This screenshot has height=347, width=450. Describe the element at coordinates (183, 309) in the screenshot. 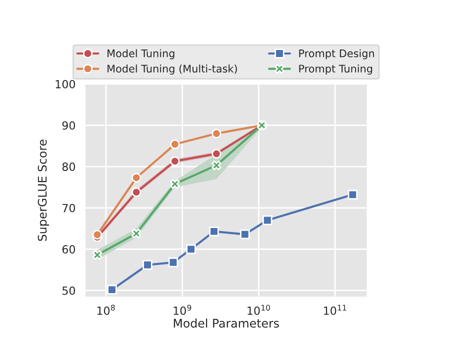

I see `x-tick-label: 10$^{9}$` at that location.